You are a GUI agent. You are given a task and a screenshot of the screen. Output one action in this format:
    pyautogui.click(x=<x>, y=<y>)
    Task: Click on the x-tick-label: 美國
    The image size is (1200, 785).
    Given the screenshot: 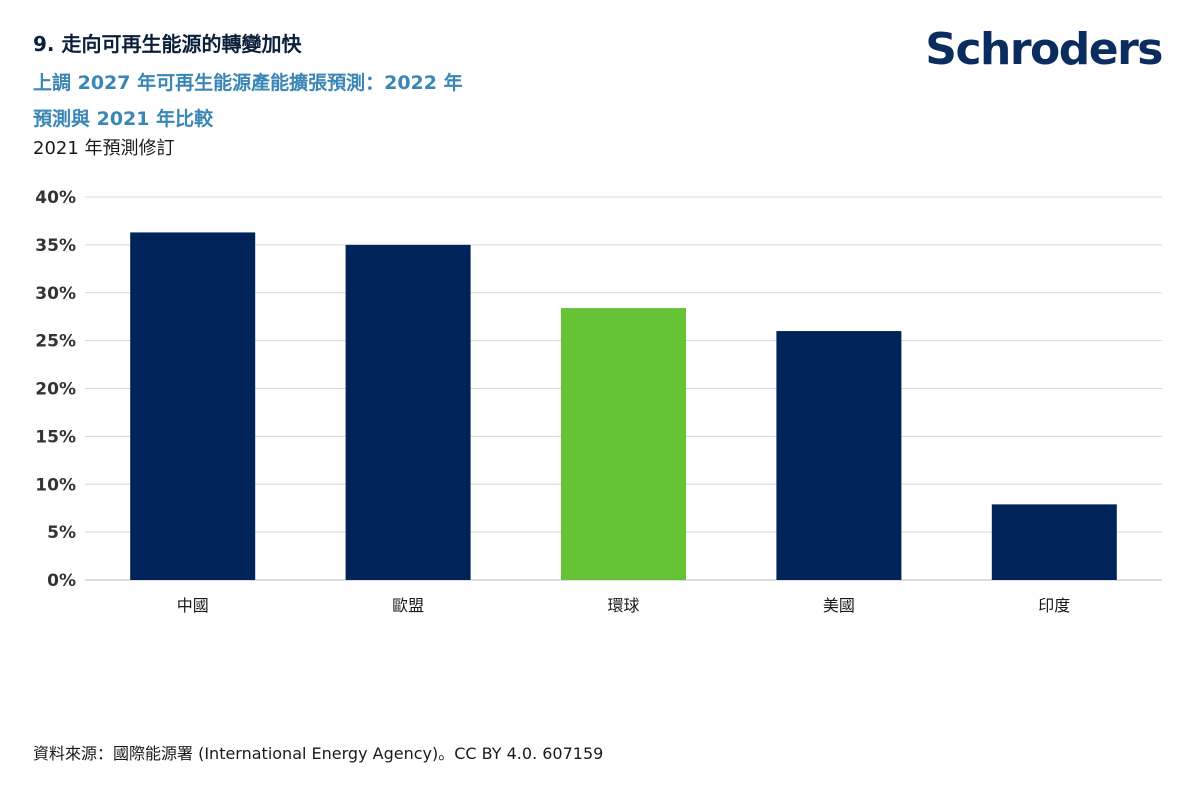 What is the action you would take?
    pyautogui.click(x=839, y=605)
    